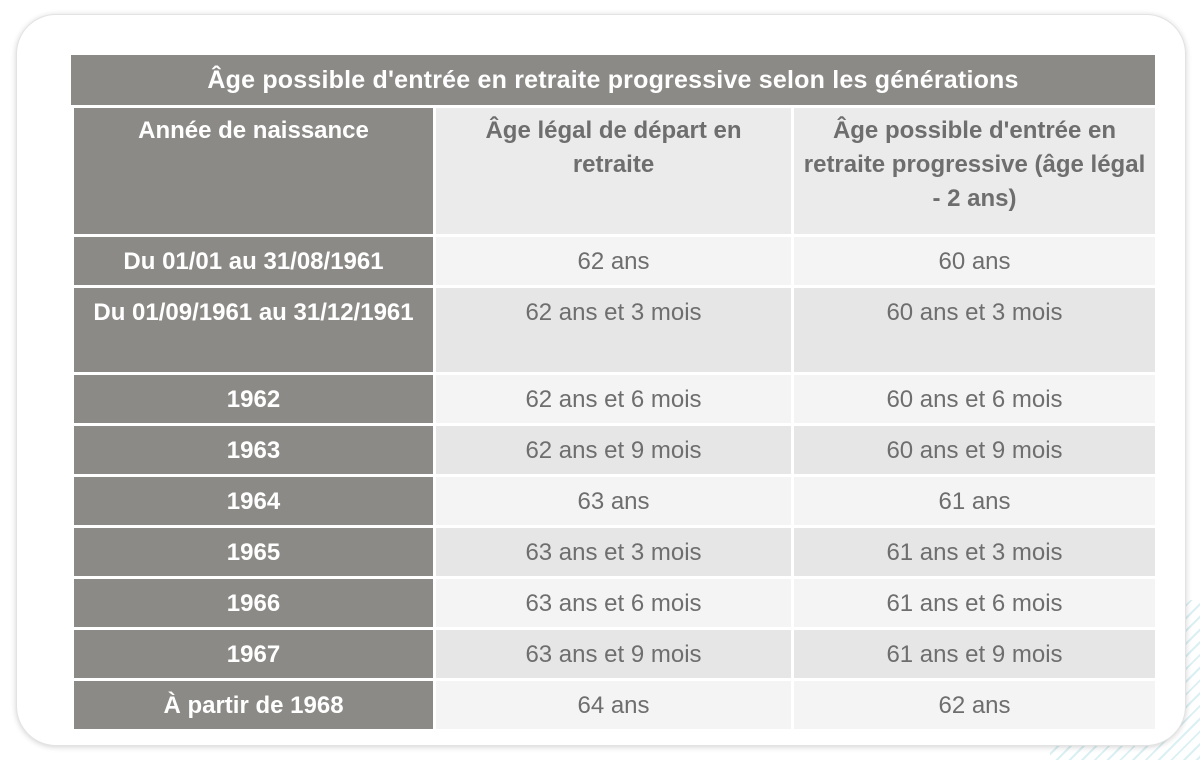  What do you see at coordinates (974, 552) in the screenshot?
I see `cell-progressive: 61 ans et 3 mois` at bounding box center [974, 552].